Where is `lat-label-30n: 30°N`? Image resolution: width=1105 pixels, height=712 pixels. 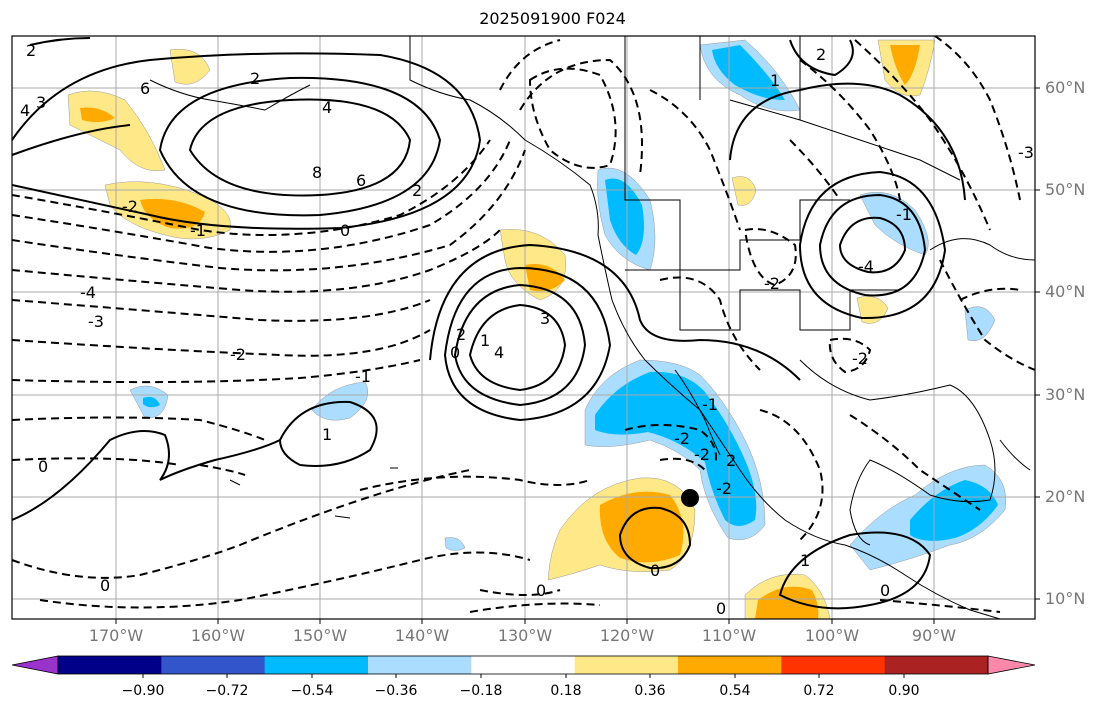
lat-label-30n: 30°N is located at coordinates (1065, 394).